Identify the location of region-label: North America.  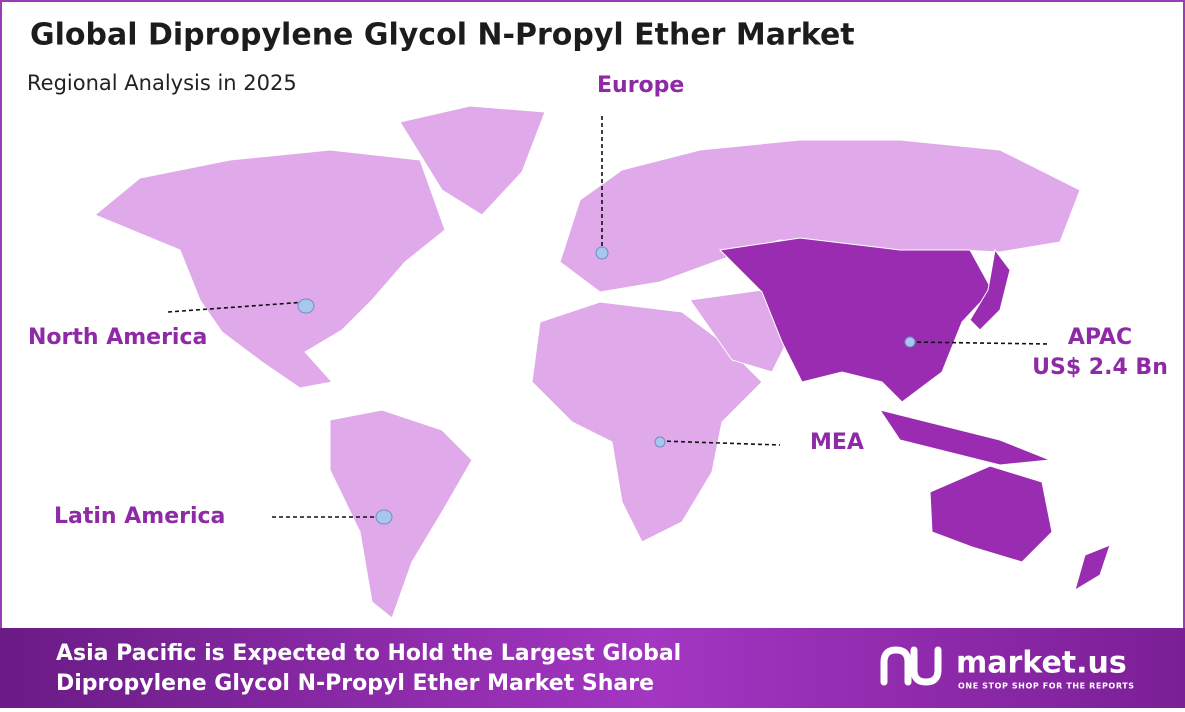
(117, 337).